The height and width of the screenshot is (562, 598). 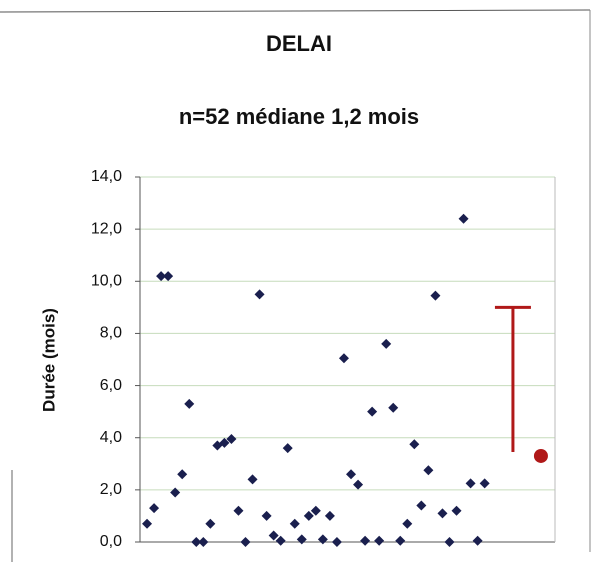 What do you see at coordinates (540, 455) in the screenshot?
I see `summary-point` at bounding box center [540, 455].